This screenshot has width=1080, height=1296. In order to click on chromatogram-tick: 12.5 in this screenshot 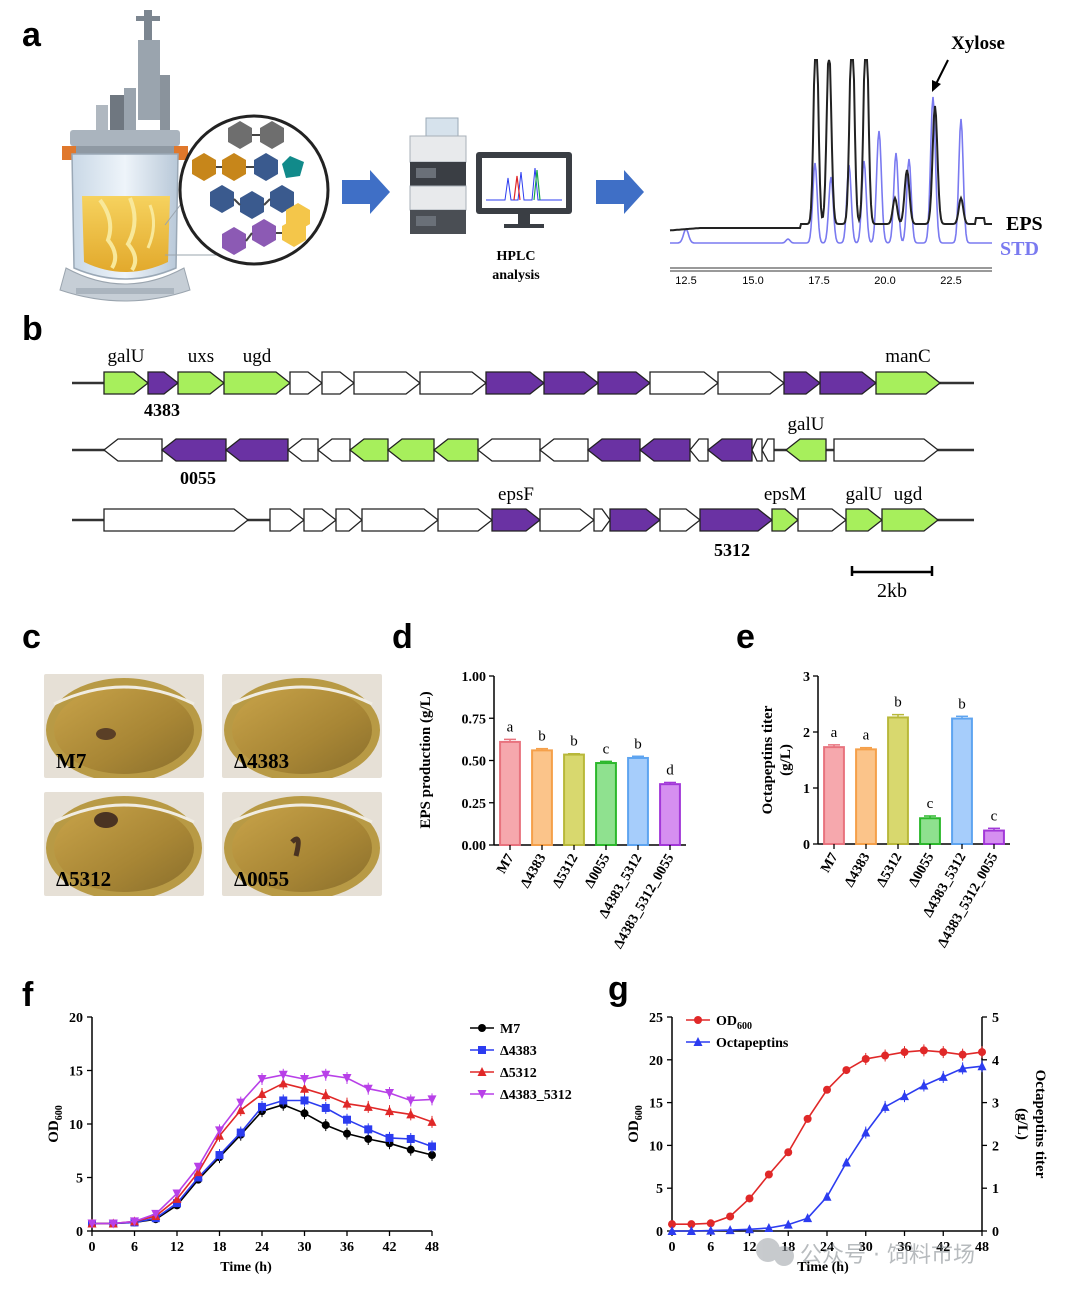, I will do `click(685, 281)`.